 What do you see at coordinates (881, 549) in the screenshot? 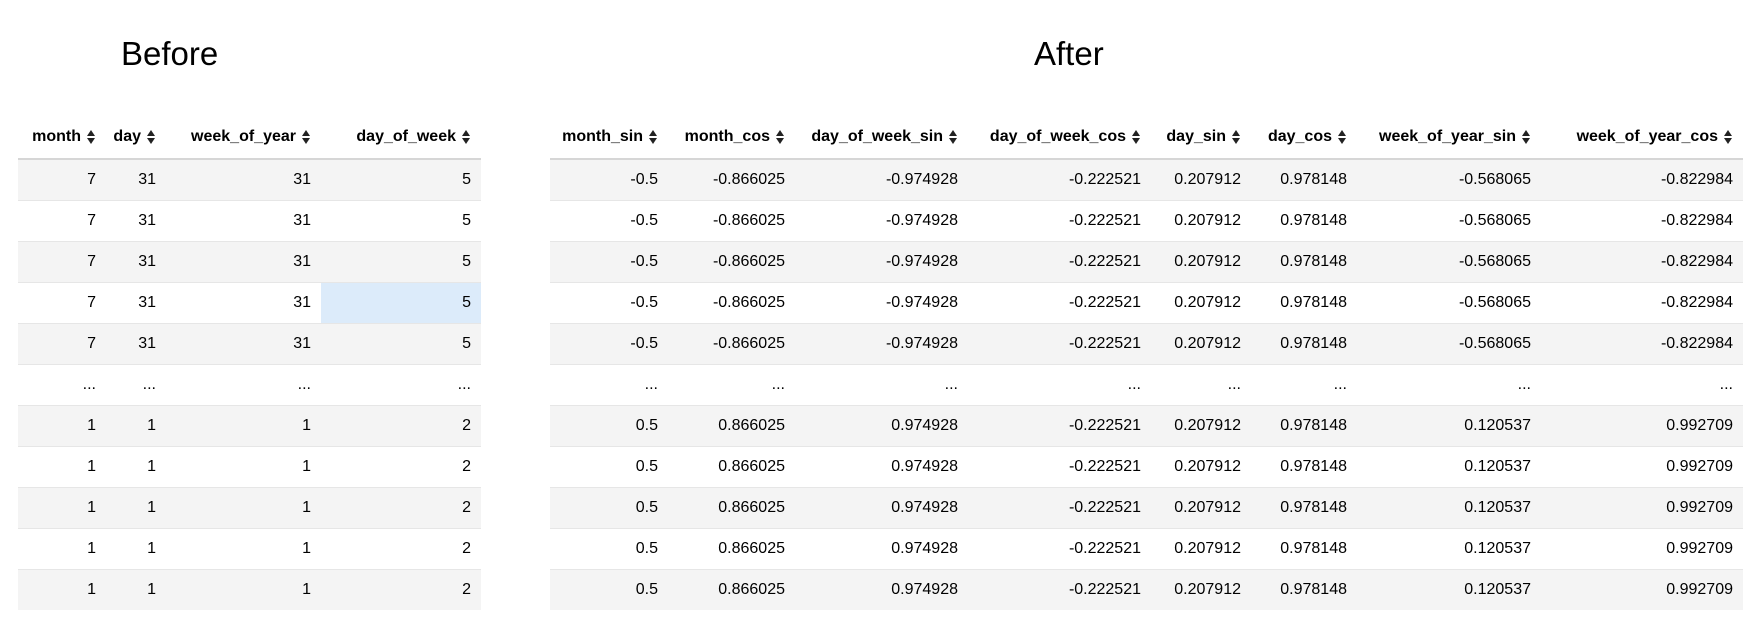
I see `table-cell: 0.974928` at bounding box center [881, 549].